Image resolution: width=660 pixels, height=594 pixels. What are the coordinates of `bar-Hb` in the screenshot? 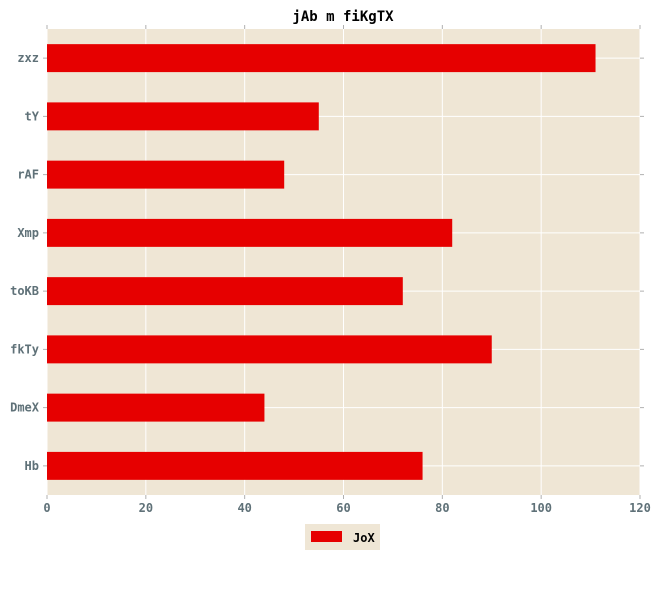 It's located at (235, 465).